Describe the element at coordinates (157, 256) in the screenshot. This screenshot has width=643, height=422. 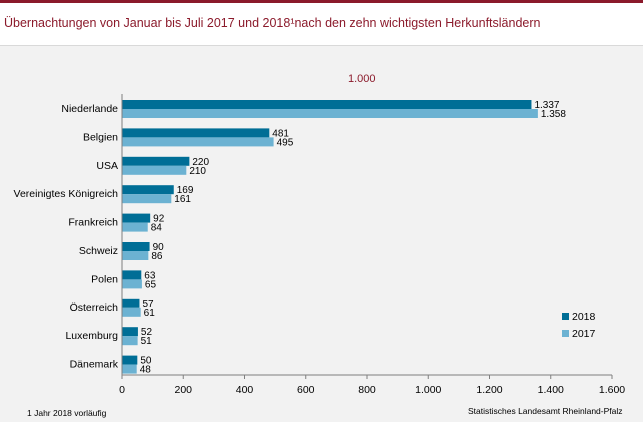
I see `data-label: 86` at that location.